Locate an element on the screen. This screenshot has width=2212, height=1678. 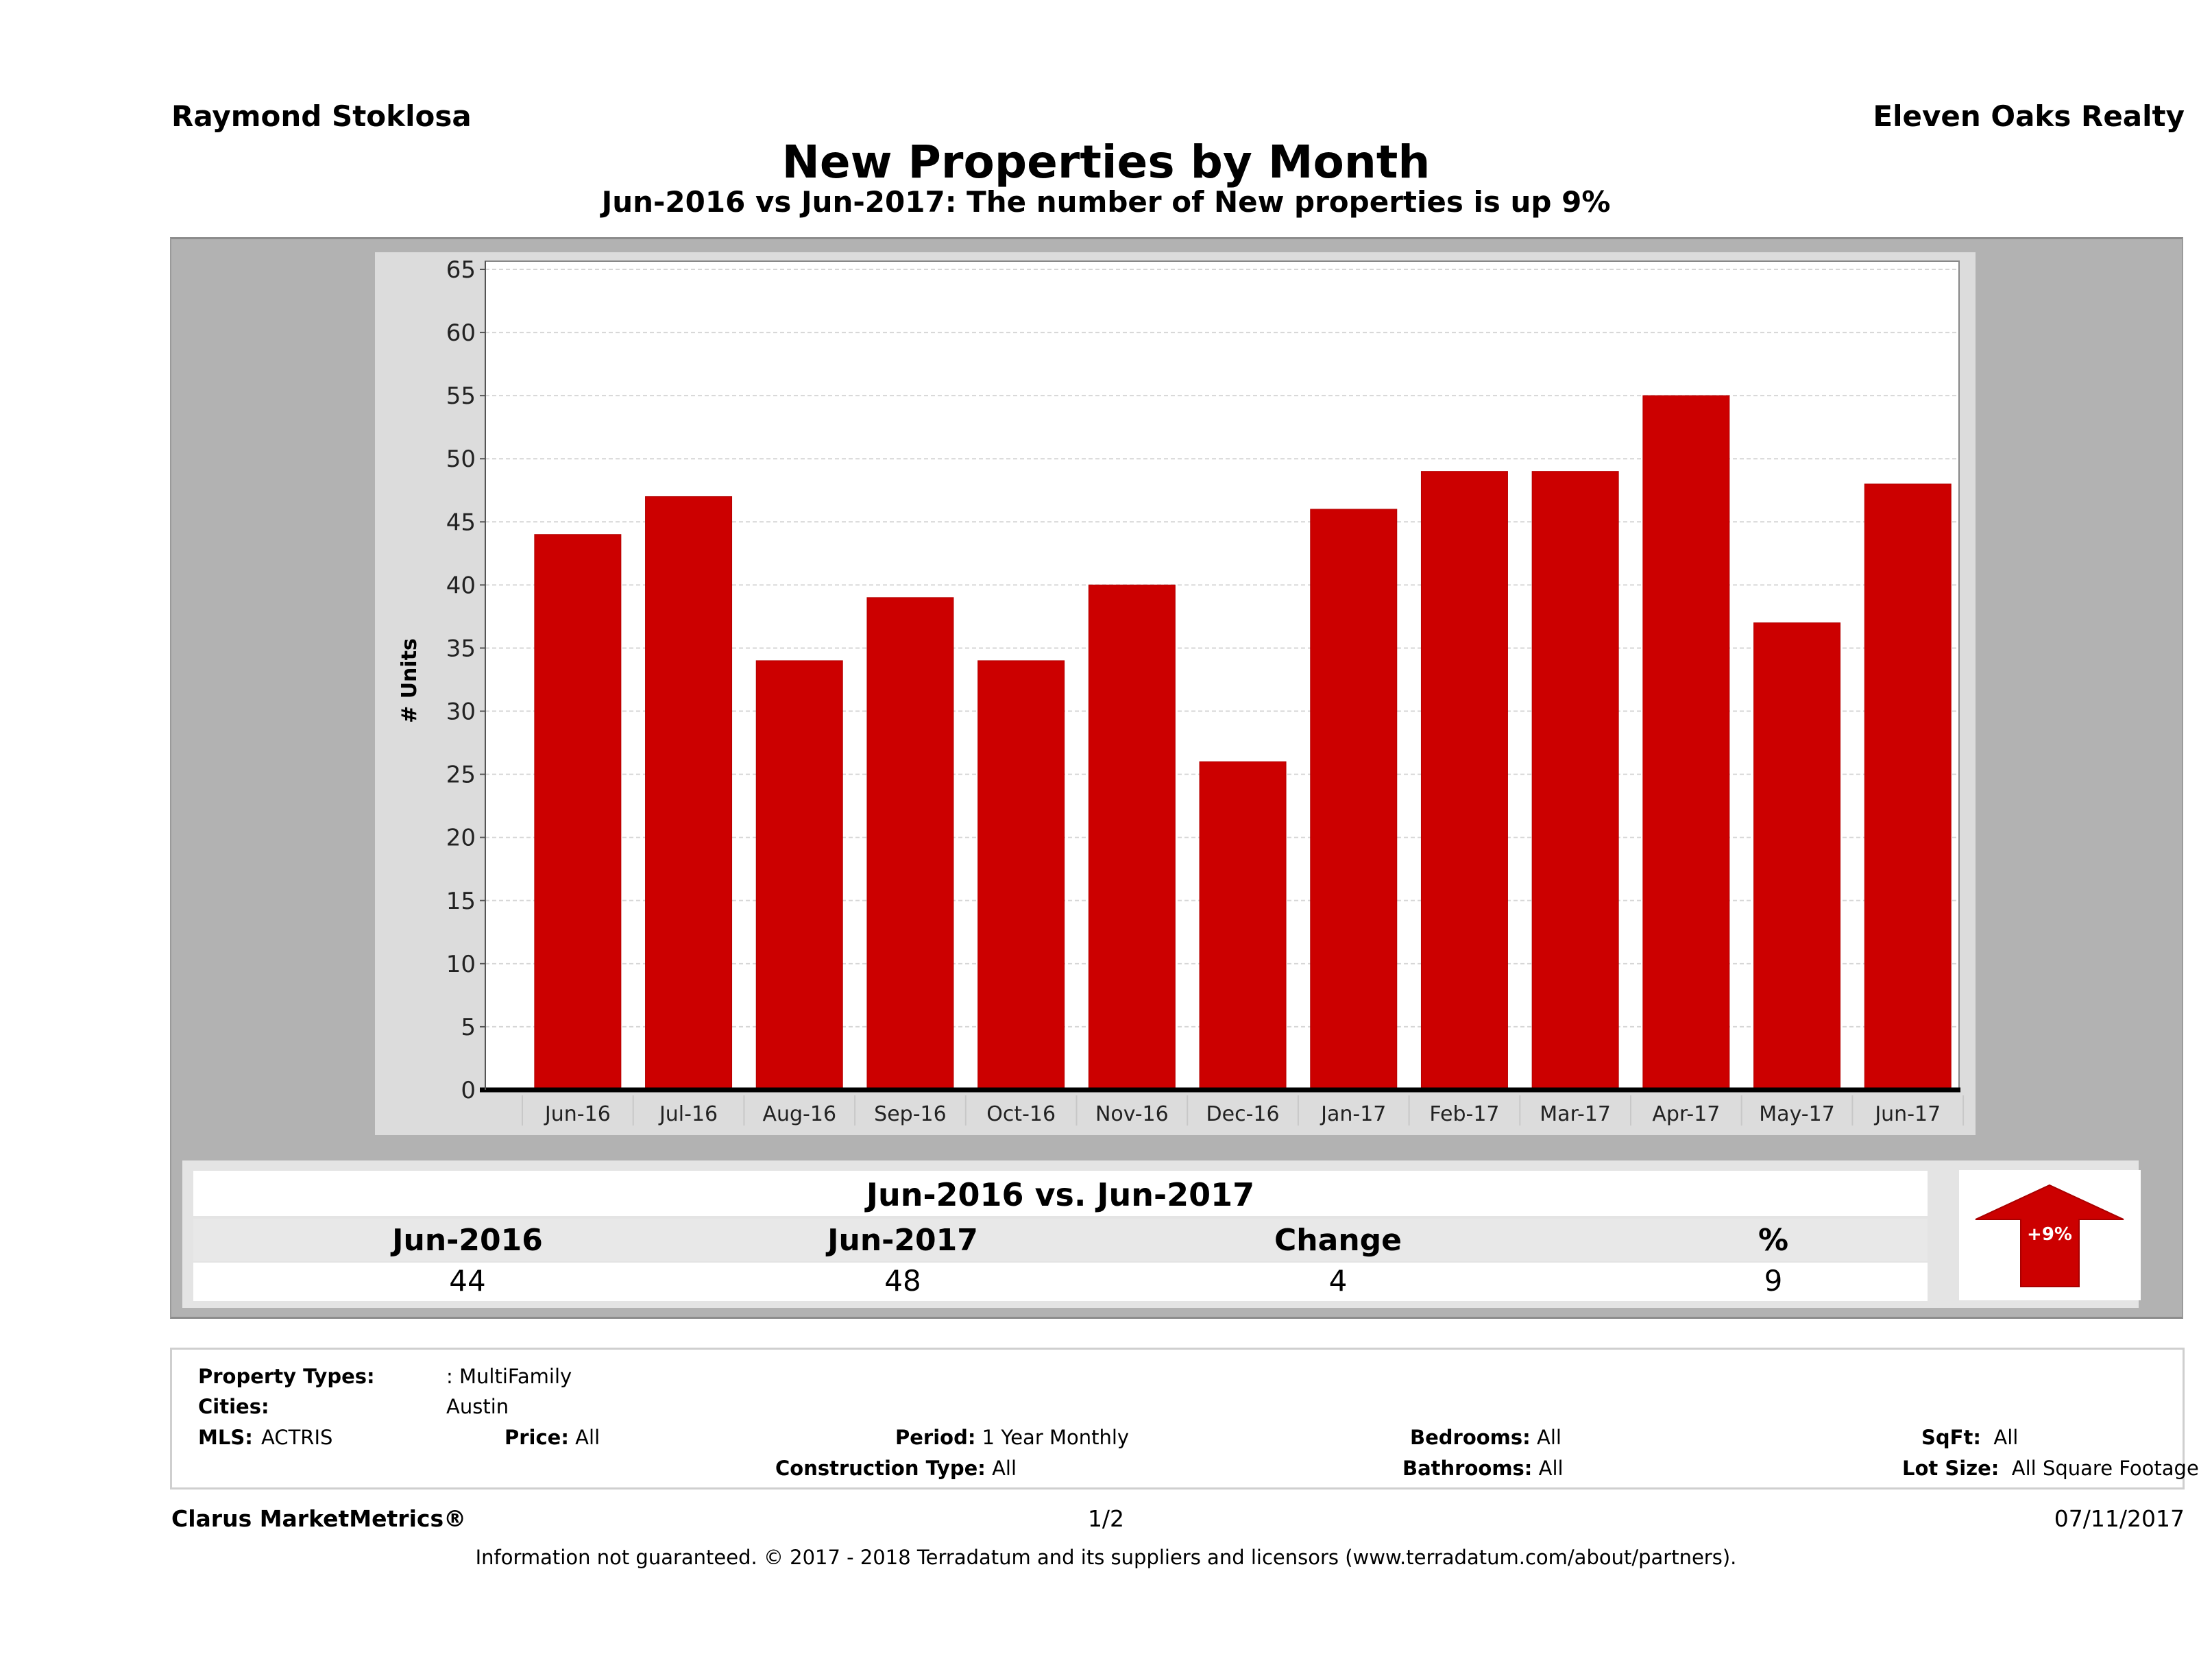
x-tick-label: Sep-16 is located at coordinates (910, 1114).